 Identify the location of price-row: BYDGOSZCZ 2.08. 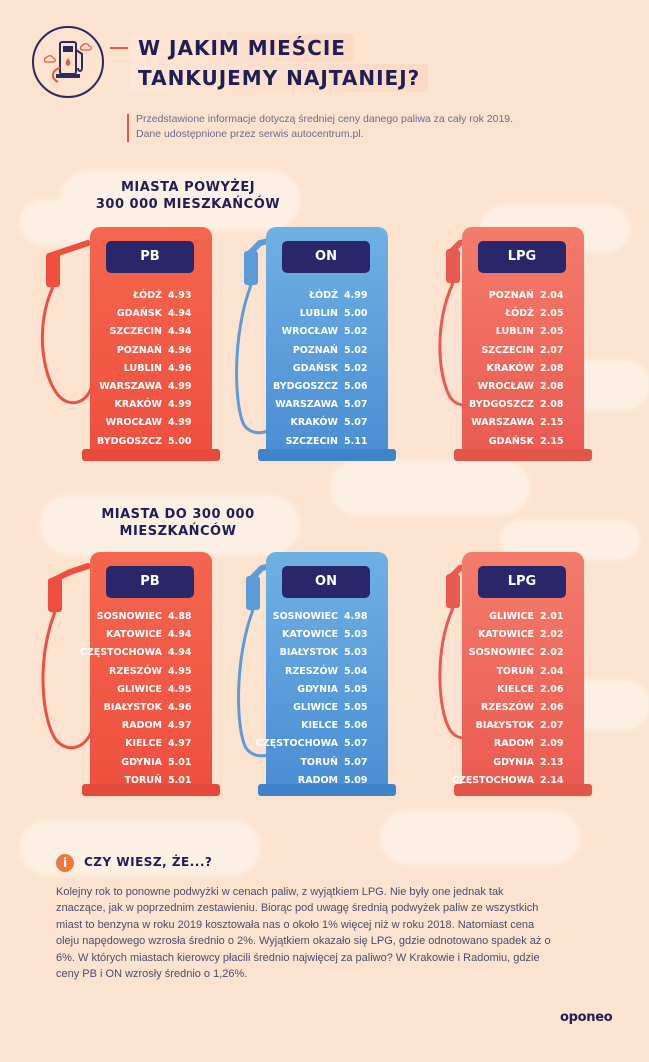
(523, 405).